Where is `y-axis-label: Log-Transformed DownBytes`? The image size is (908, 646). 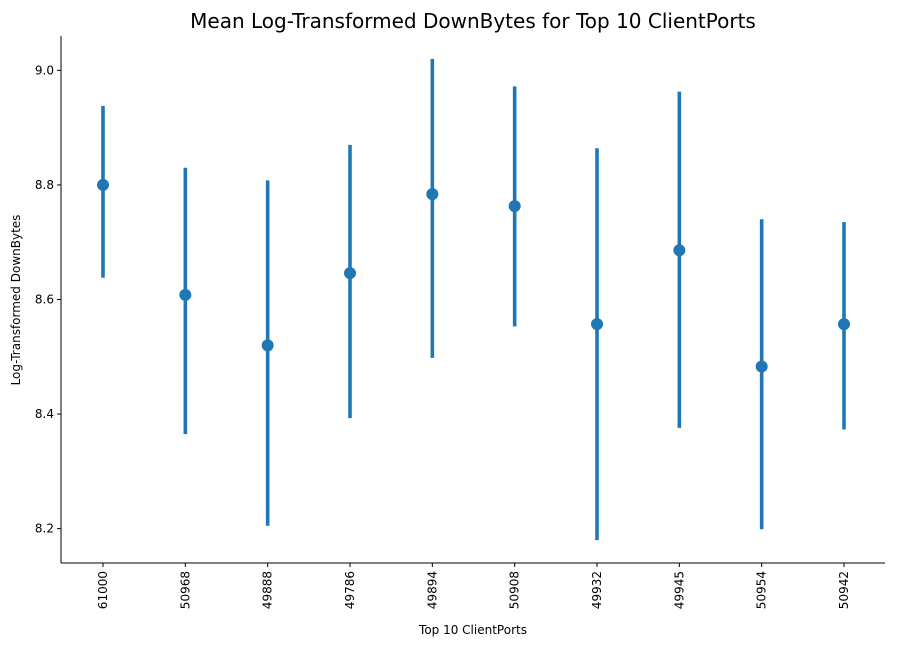
y-axis-label: Log-Transformed DownBytes is located at coordinates (16, 300).